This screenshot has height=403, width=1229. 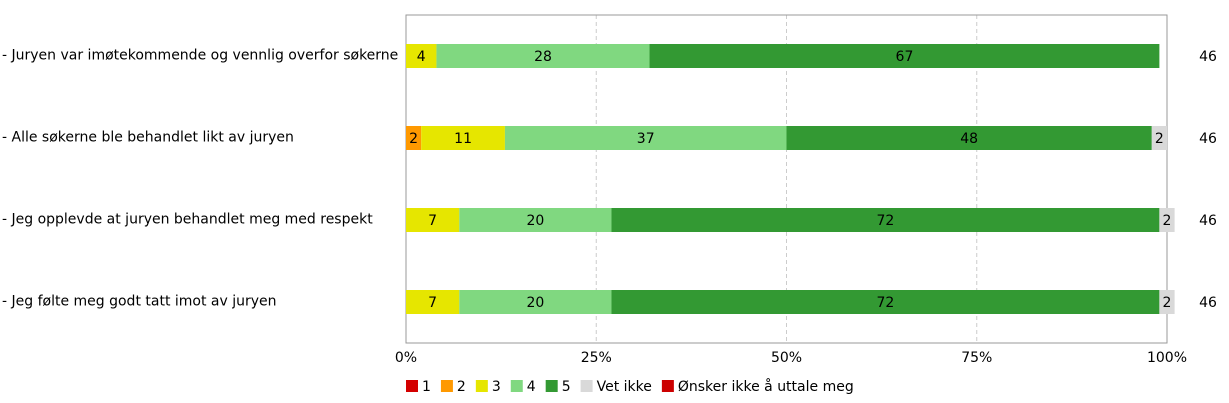 What do you see at coordinates (766, 386) in the screenshot?
I see `legend-label: Ønsker ikke å uttale meg` at bounding box center [766, 386].